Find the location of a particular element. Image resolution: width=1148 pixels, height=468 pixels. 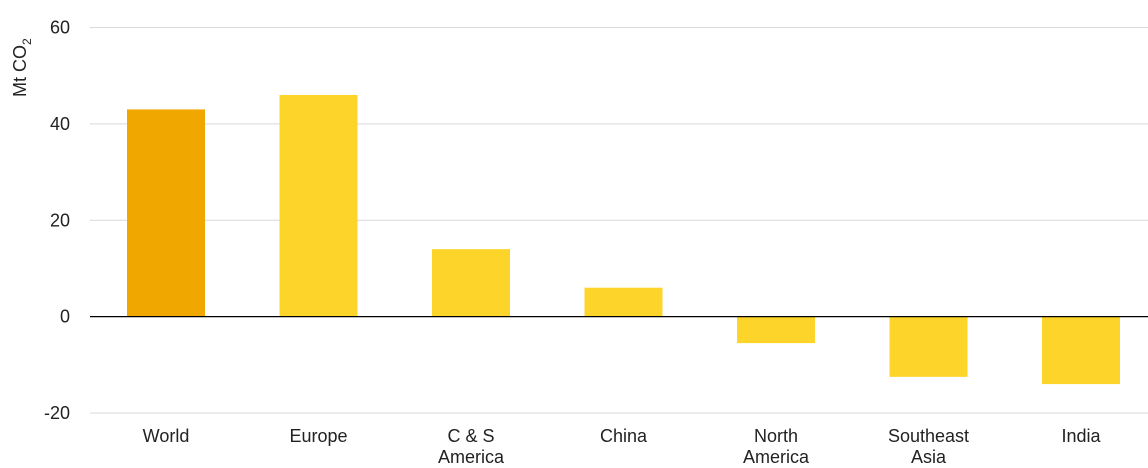

x-category-label: Europe is located at coordinates (318, 436).